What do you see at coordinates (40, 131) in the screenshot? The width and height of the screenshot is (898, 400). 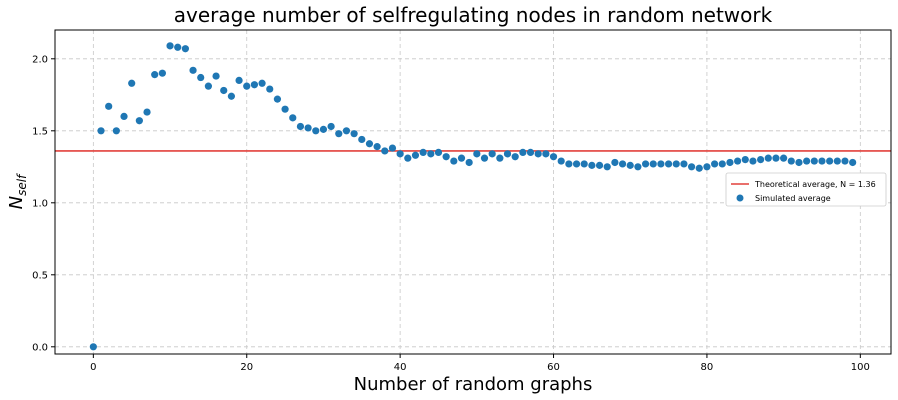 I see `y-tick-label: 1.5` at bounding box center [40, 131].